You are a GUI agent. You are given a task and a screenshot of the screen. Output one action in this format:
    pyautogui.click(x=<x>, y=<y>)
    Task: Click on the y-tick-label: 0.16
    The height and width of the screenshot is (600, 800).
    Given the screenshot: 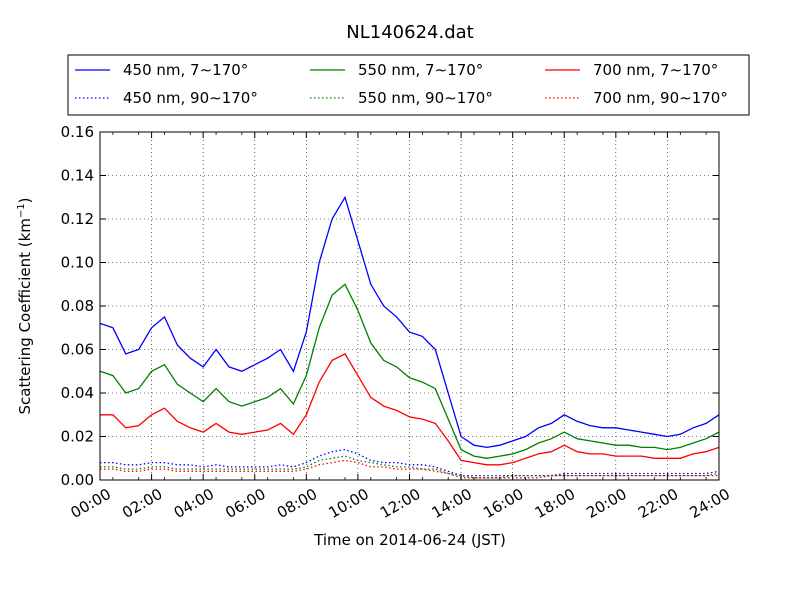 What is the action you would take?
    pyautogui.click(x=77, y=132)
    